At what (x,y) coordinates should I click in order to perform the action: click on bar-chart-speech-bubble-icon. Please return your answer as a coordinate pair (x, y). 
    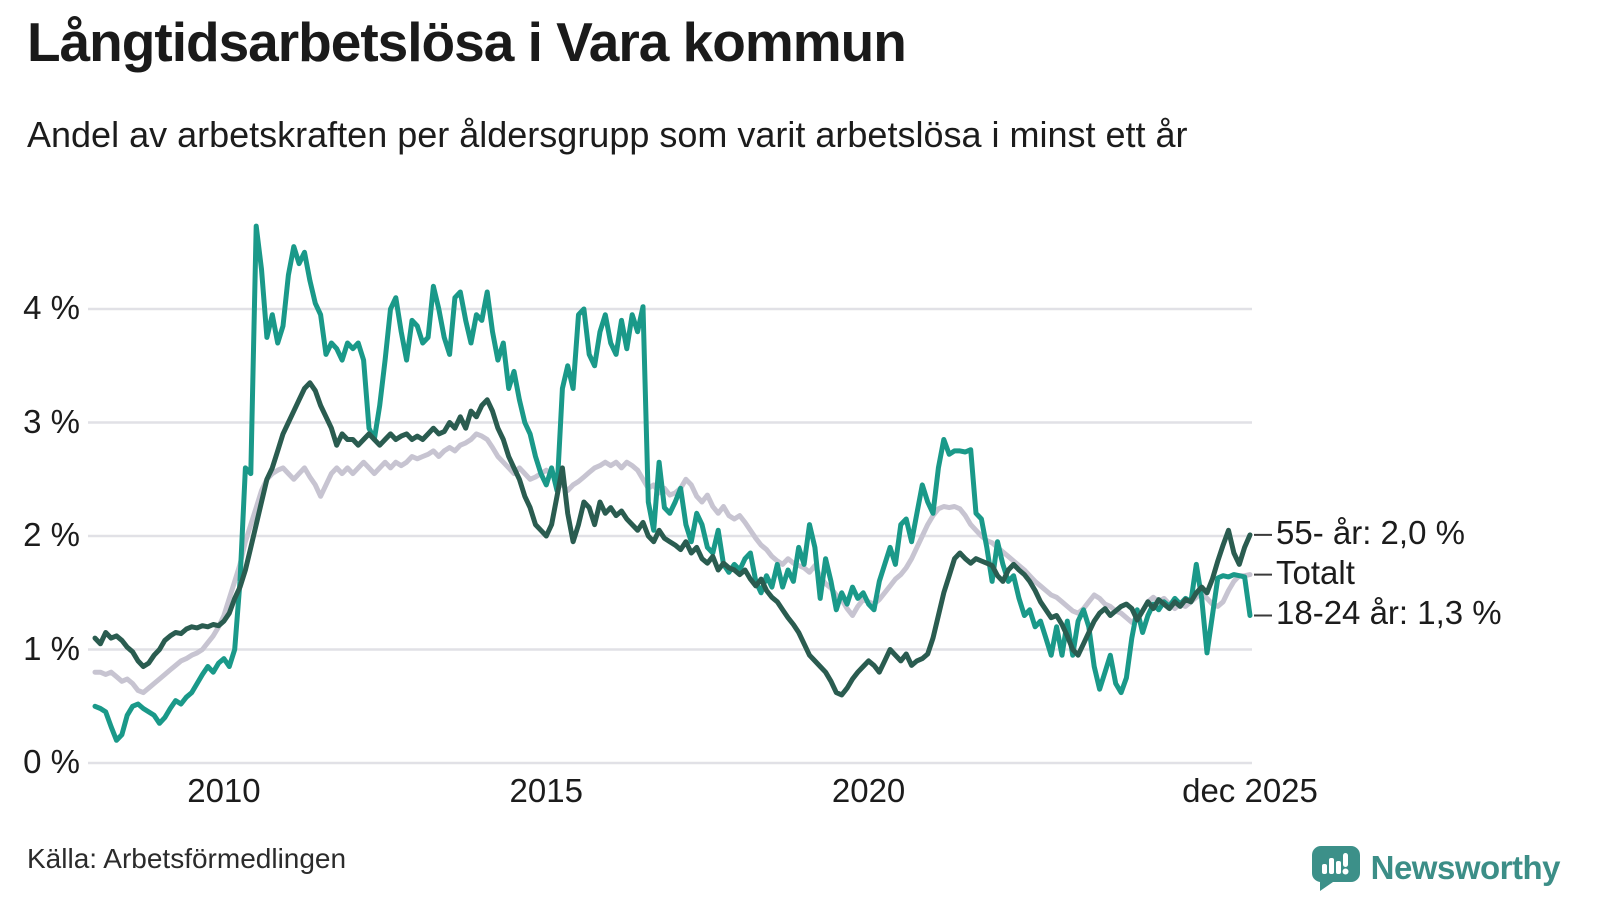
    Looking at the image, I should click on (1335, 868).